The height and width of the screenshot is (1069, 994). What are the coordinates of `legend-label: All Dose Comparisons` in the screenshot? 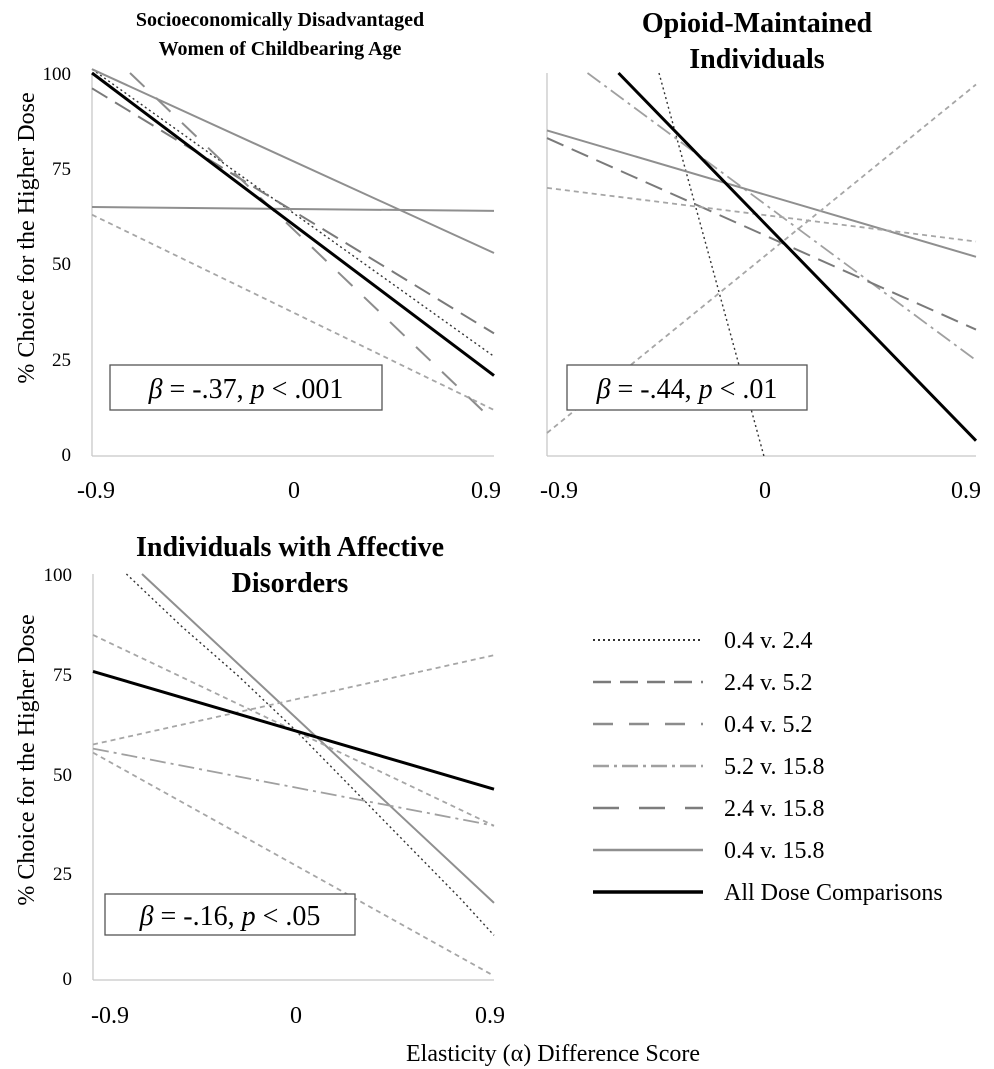 It's located at (833, 893).